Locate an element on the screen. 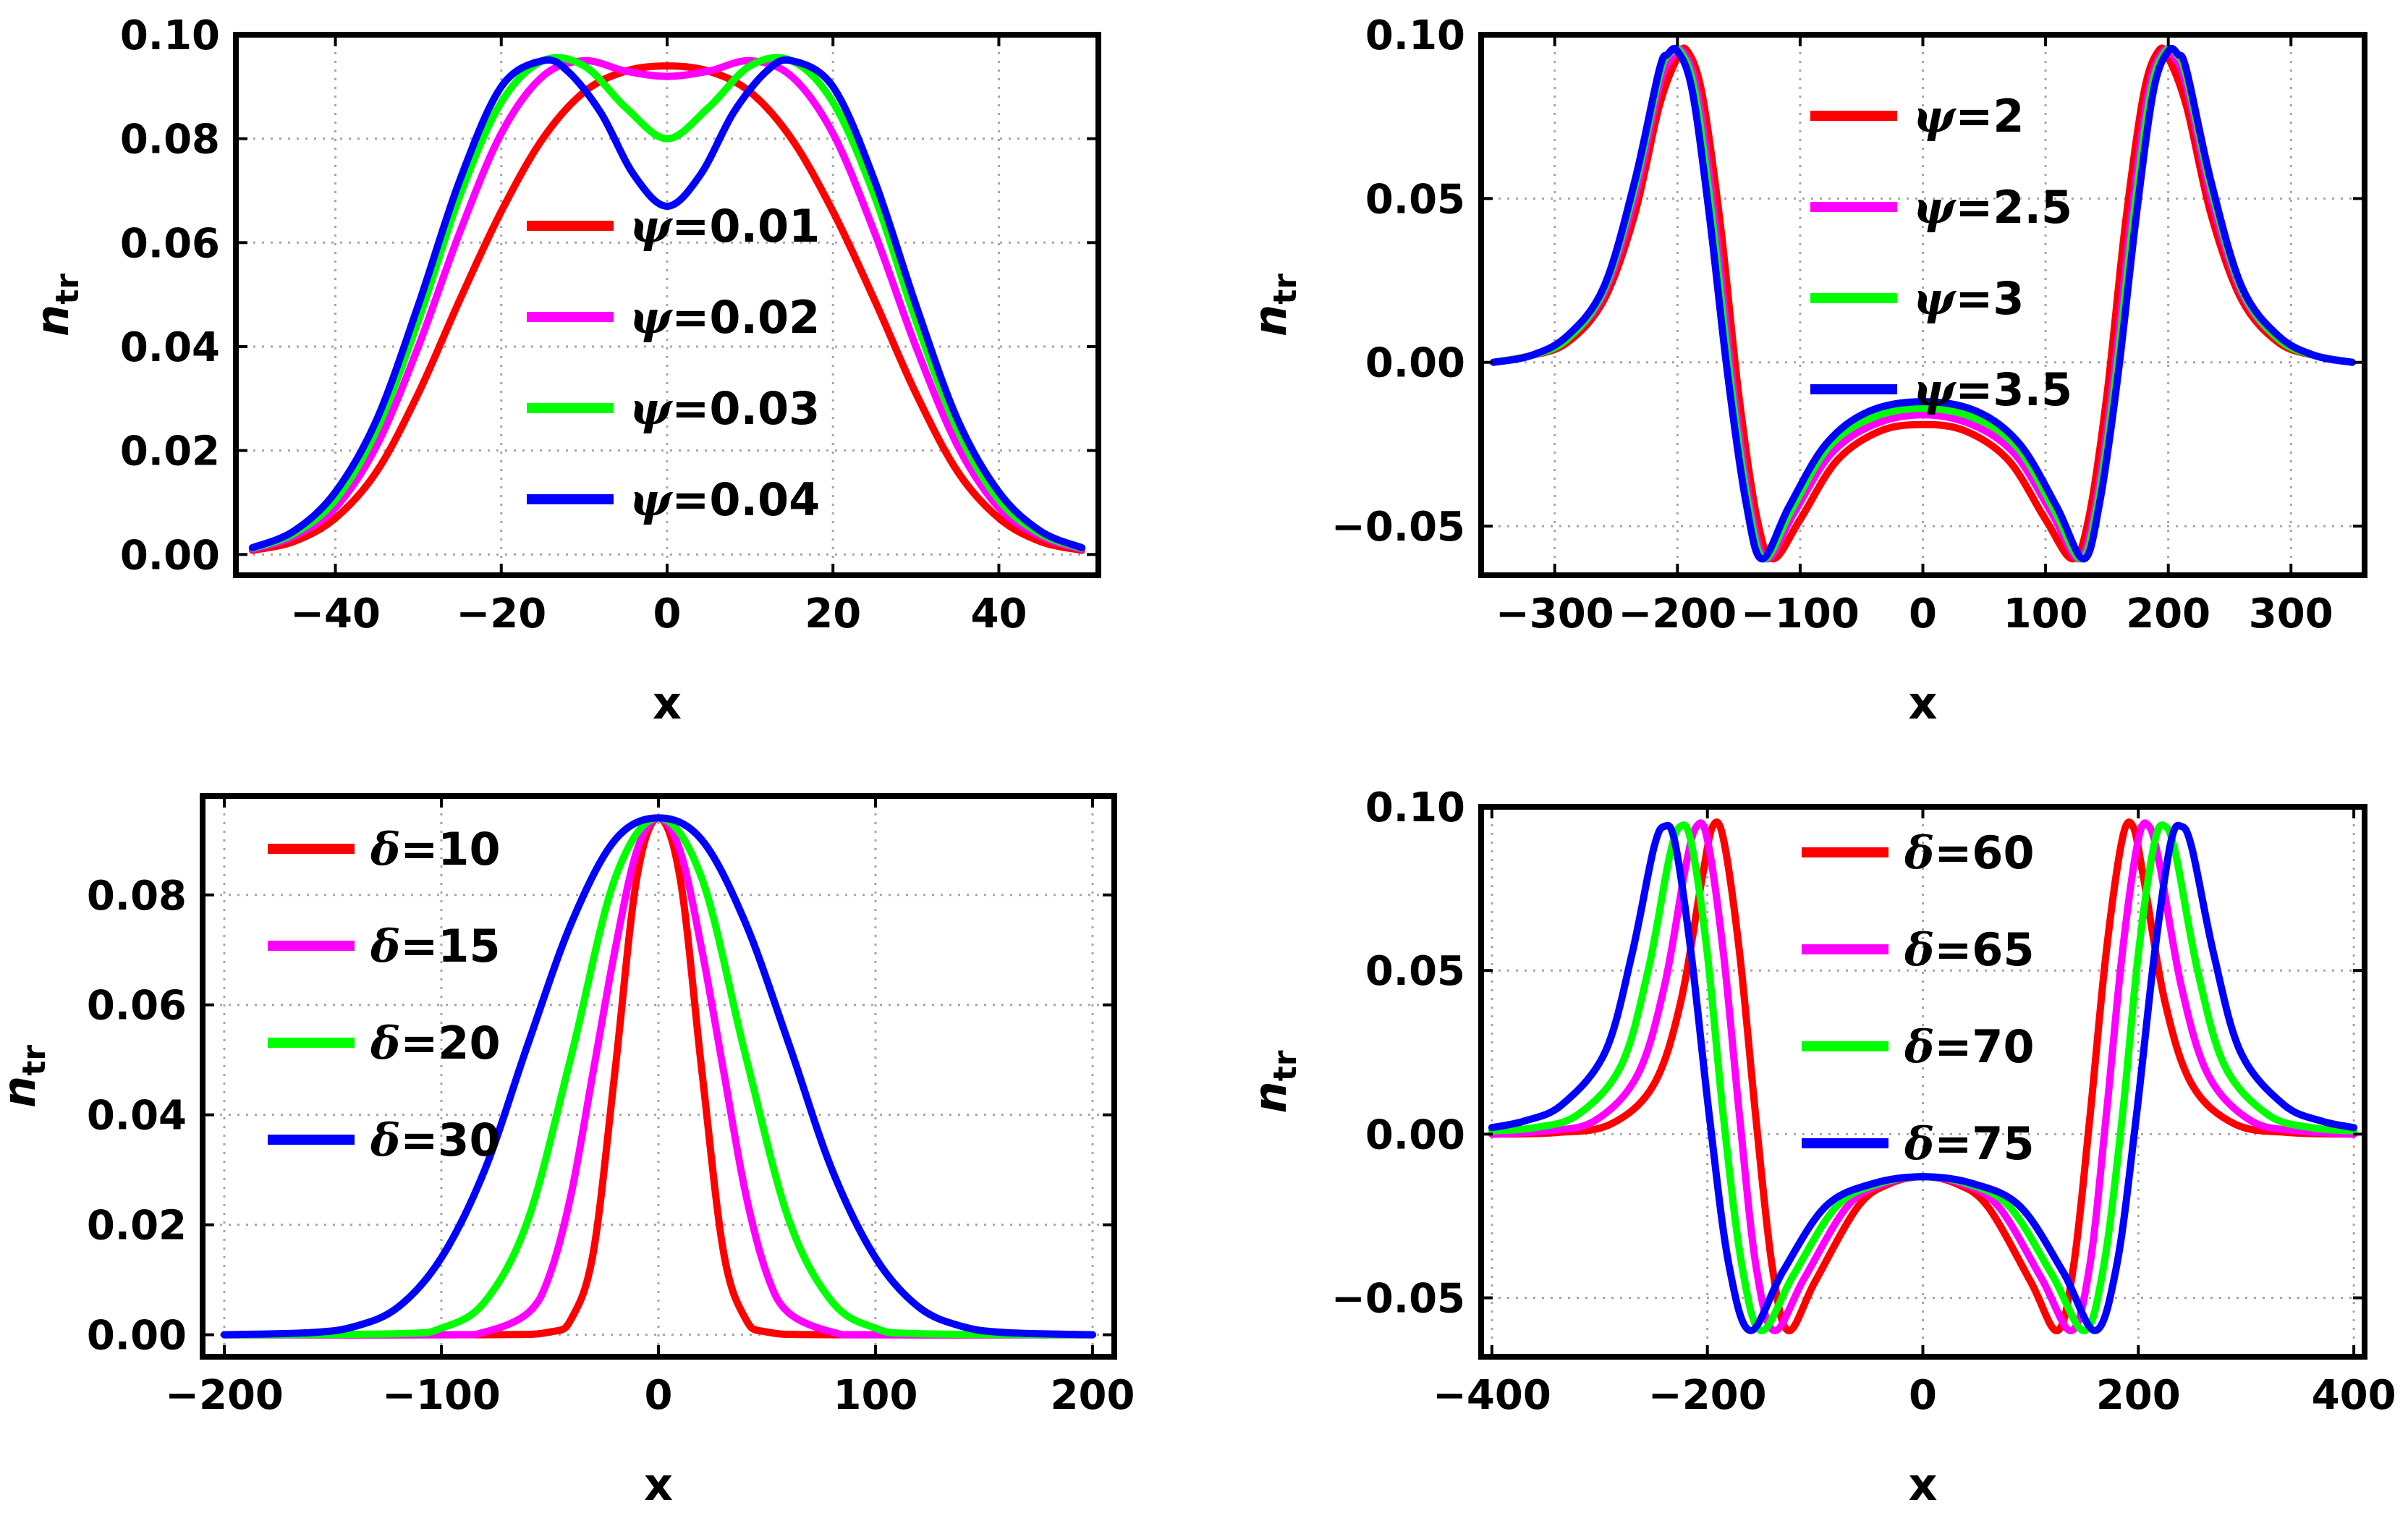  legend-value: =0.04 is located at coordinates (745, 499).